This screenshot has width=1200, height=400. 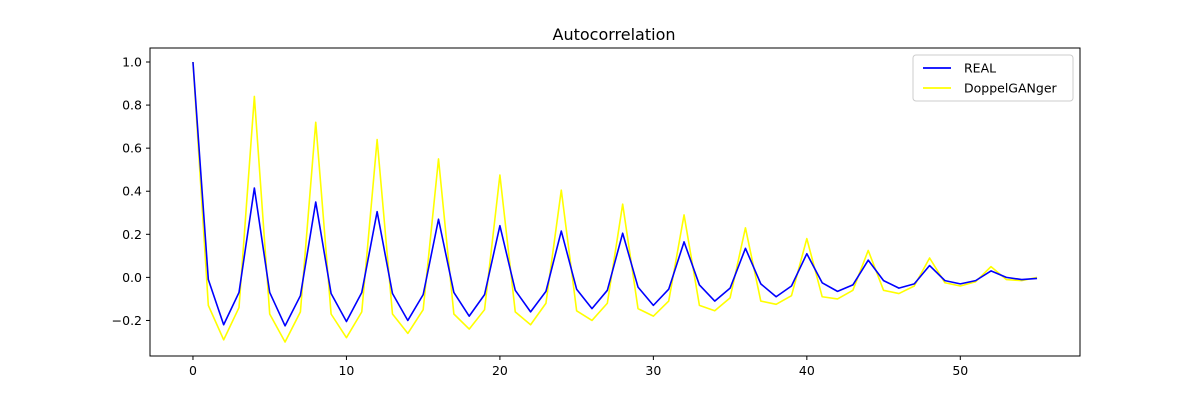 What do you see at coordinates (980, 68) in the screenshot?
I see `legend-label: REAL` at bounding box center [980, 68].